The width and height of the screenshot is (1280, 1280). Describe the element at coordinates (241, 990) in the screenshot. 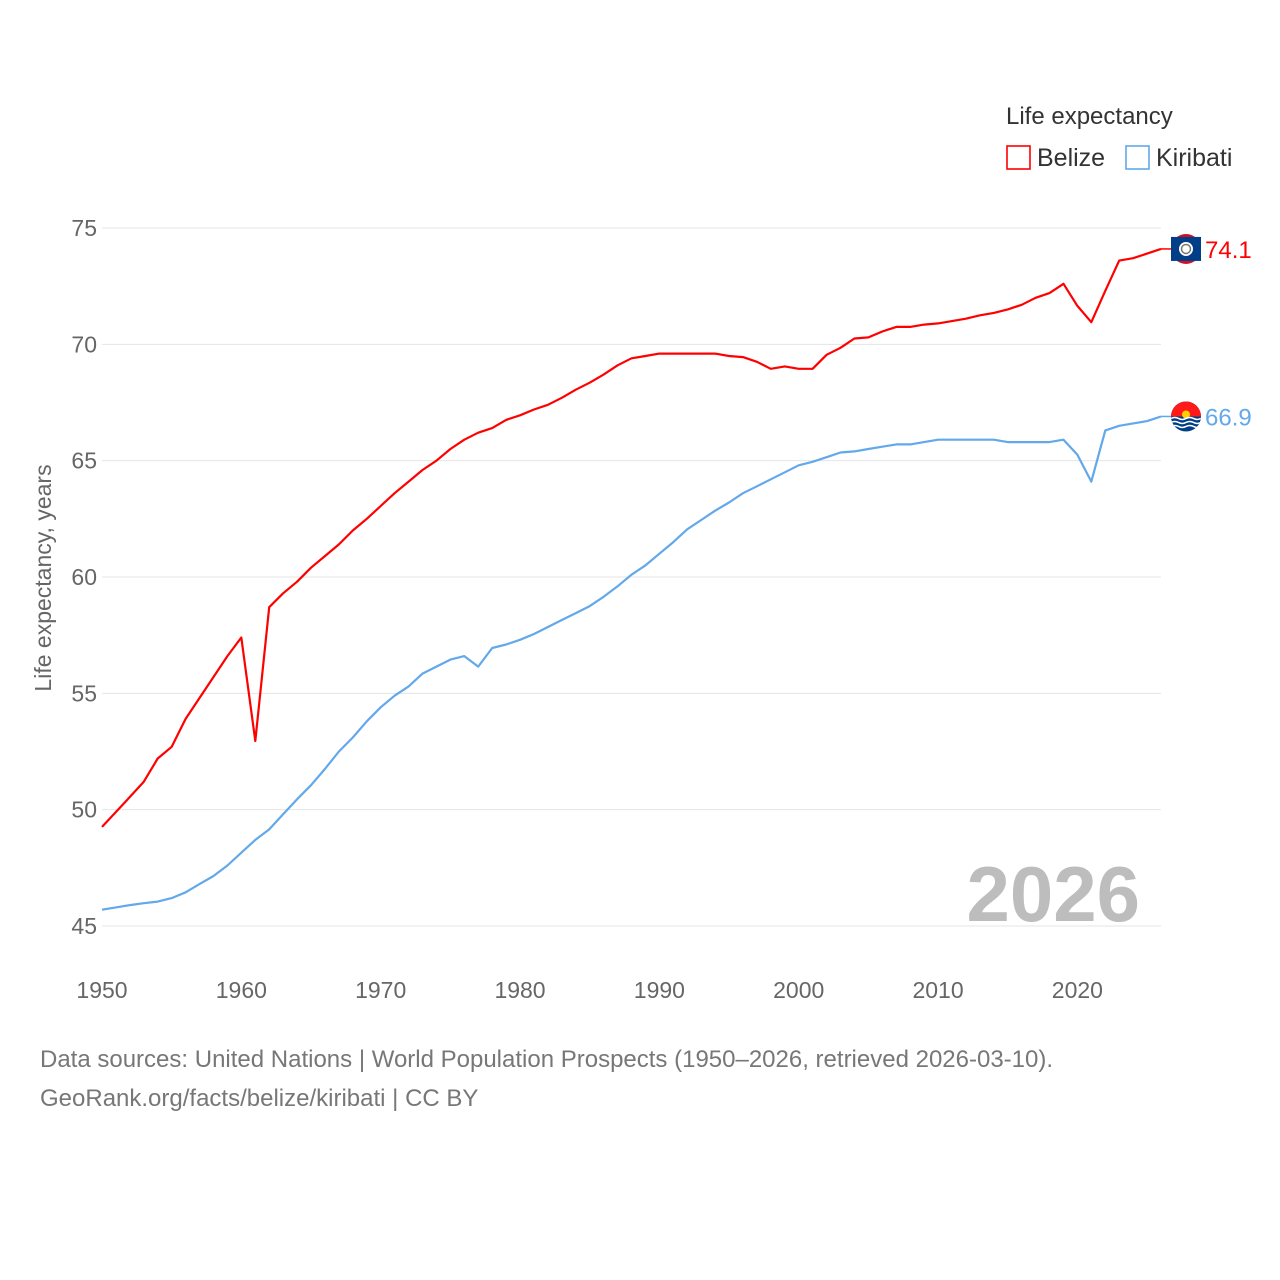

I see `x-tick-label: 1960` at that location.